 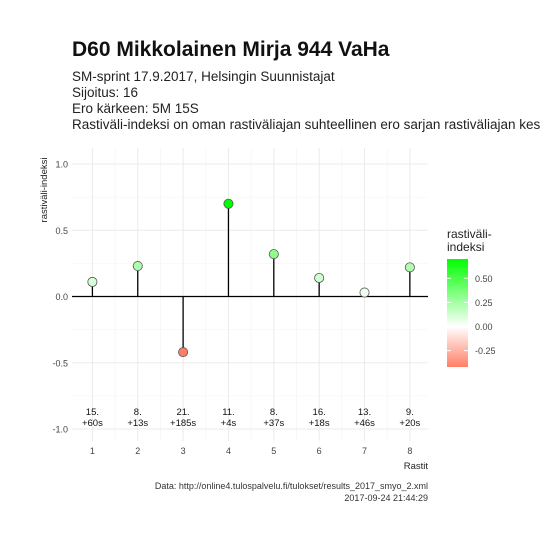 I want to click on time-label: +13s, so click(x=137, y=423).